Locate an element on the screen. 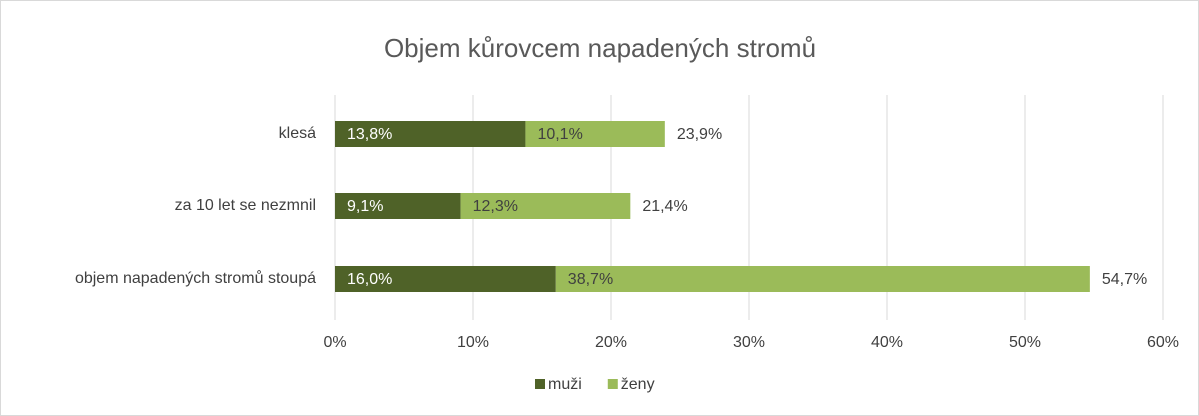 The image size is (1199, 416). y-tick-label: objem napadených stromů stoupá is located at coordinates (195, 278).